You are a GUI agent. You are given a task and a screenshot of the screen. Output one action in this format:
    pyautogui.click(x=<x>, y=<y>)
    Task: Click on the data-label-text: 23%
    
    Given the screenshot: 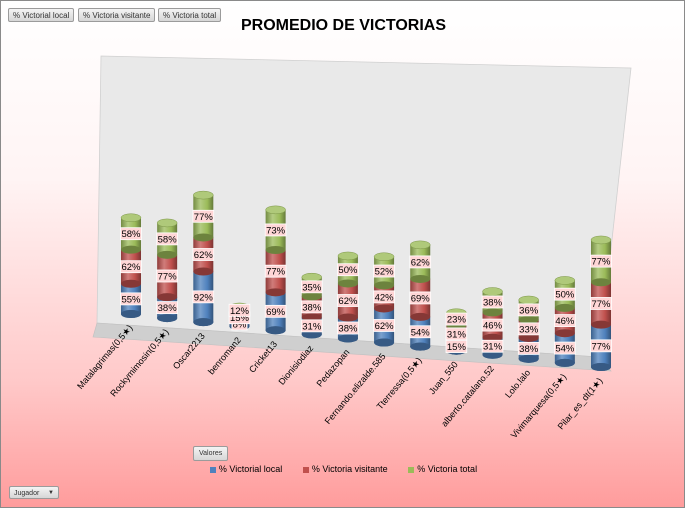 What is the action you would take?
    pyautogui.click(x=457, y=320)
    